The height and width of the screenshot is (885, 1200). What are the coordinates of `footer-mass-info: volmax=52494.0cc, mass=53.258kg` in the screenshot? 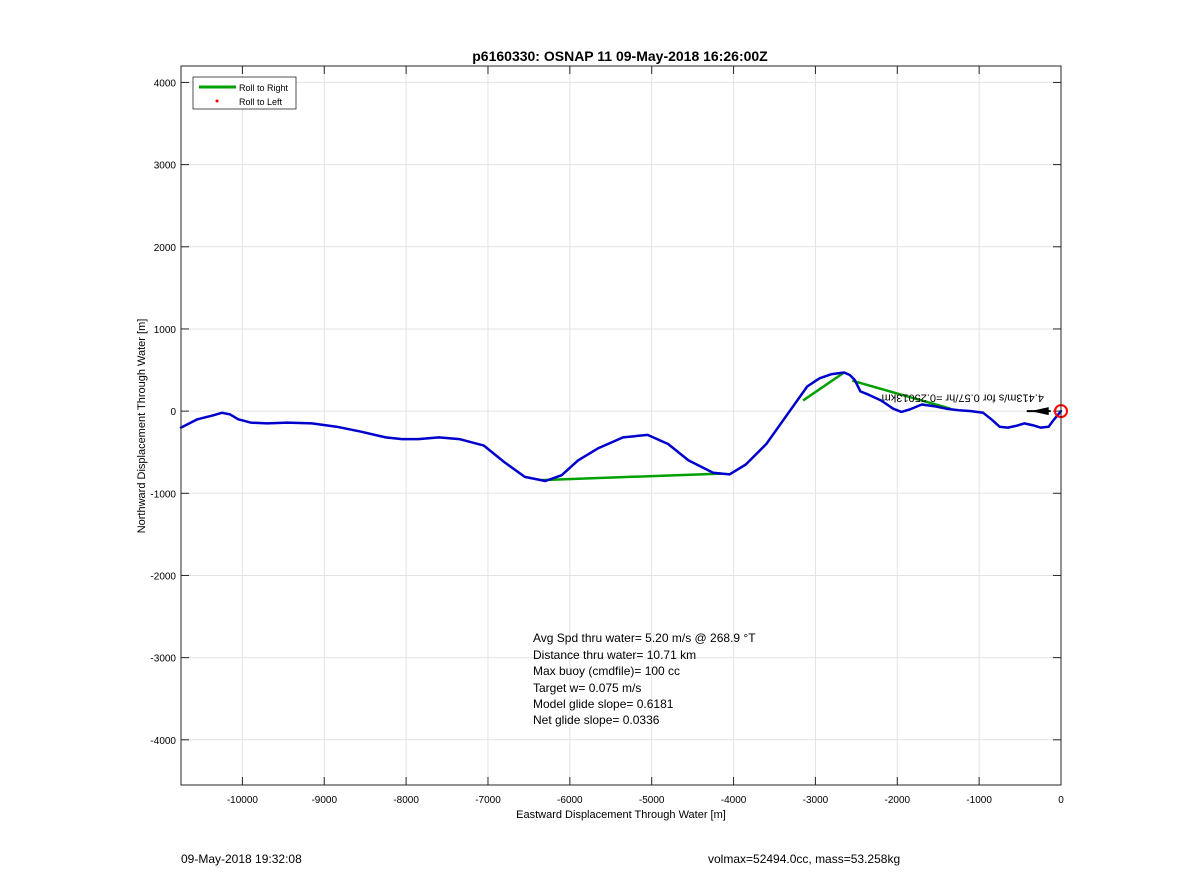 It's located at (804, 859).